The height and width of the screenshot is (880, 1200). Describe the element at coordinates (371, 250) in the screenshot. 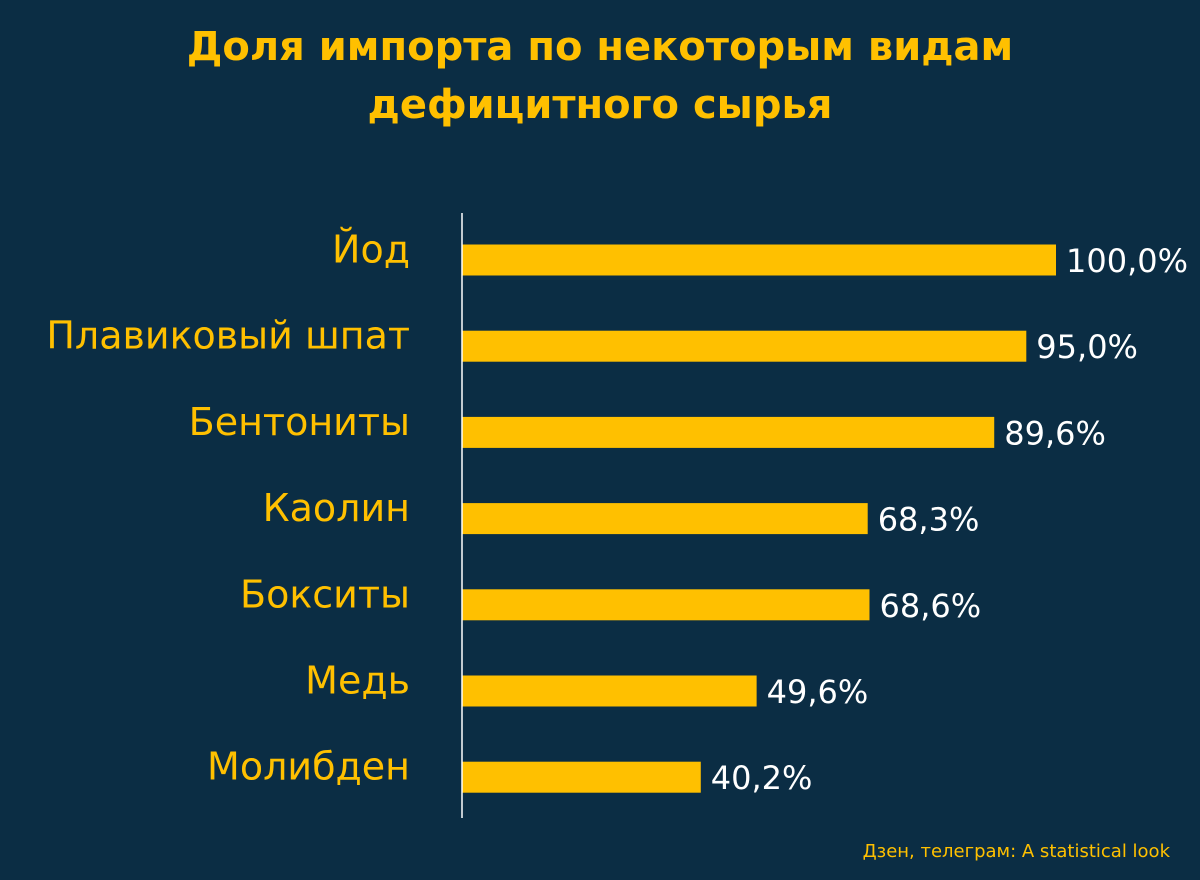

I see `category-label-1: Йод` at that location.